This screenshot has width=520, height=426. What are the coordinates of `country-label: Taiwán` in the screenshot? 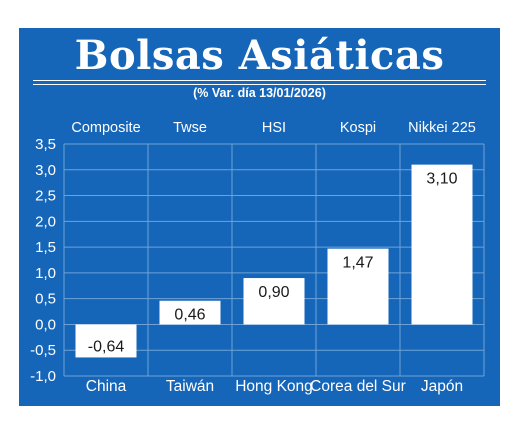 It's located at (190, 386).